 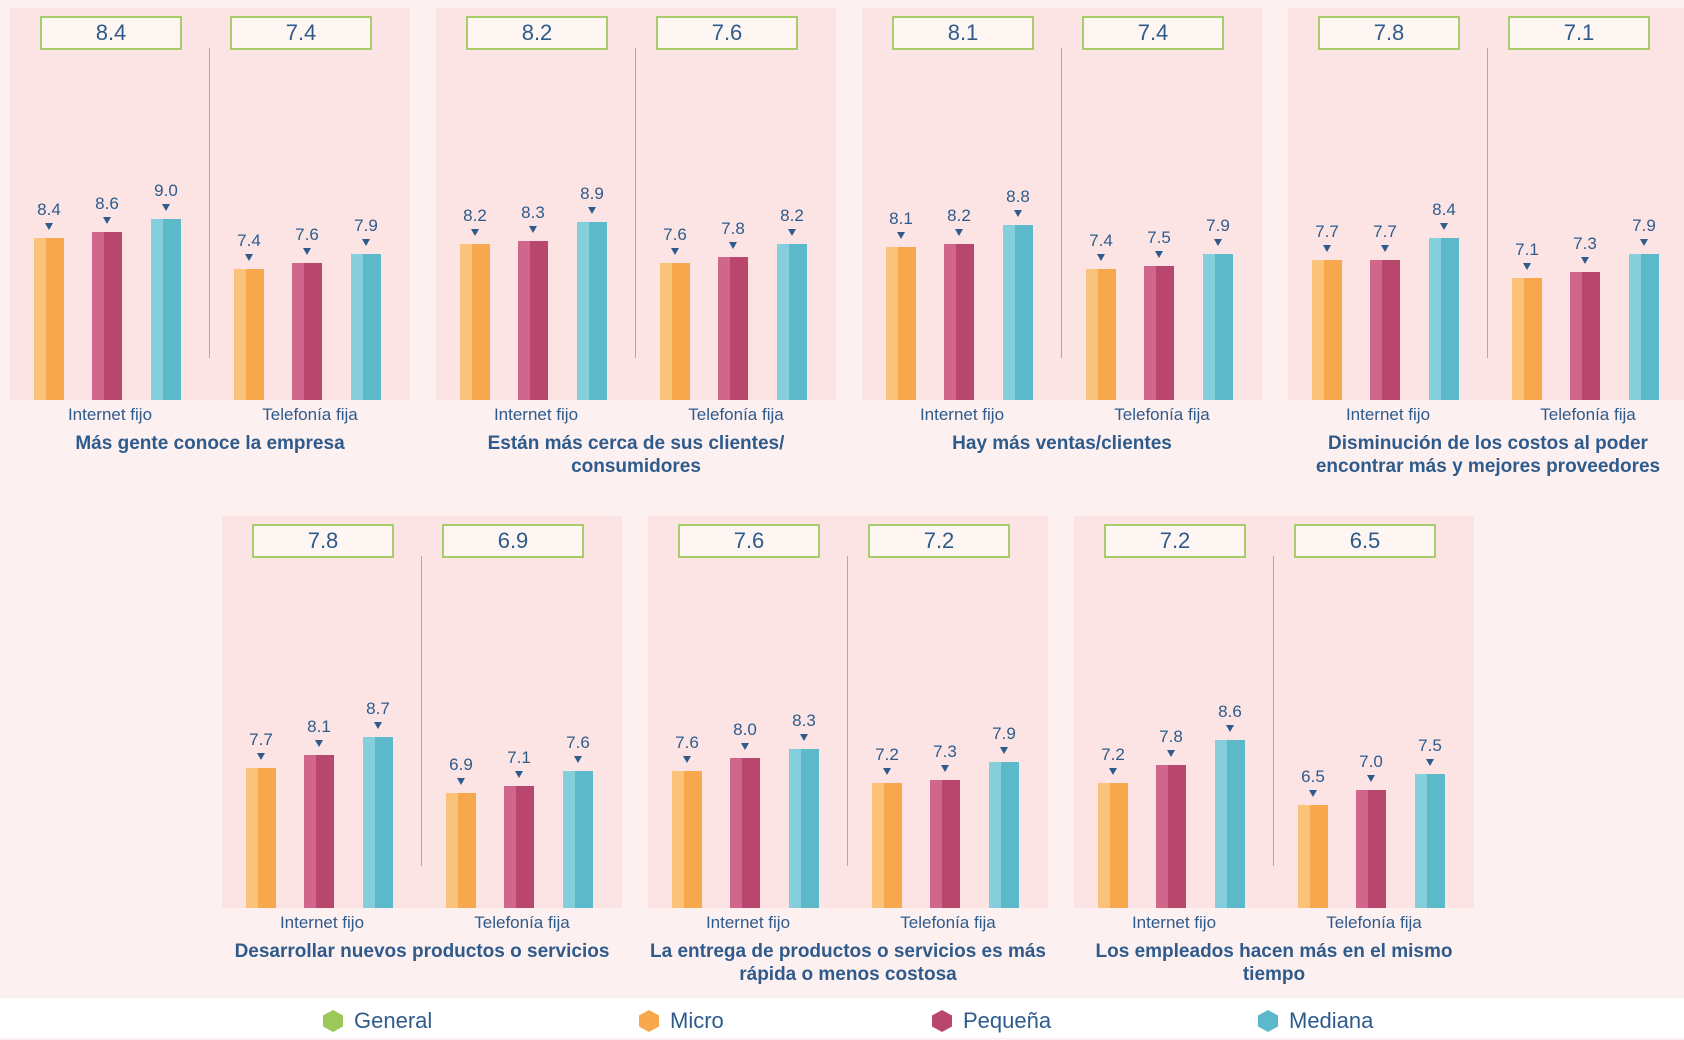 What do you see at coordinates (319, 726) in the screenshot?
I see `value-label: 8.1` at bounding box center [319, 726].